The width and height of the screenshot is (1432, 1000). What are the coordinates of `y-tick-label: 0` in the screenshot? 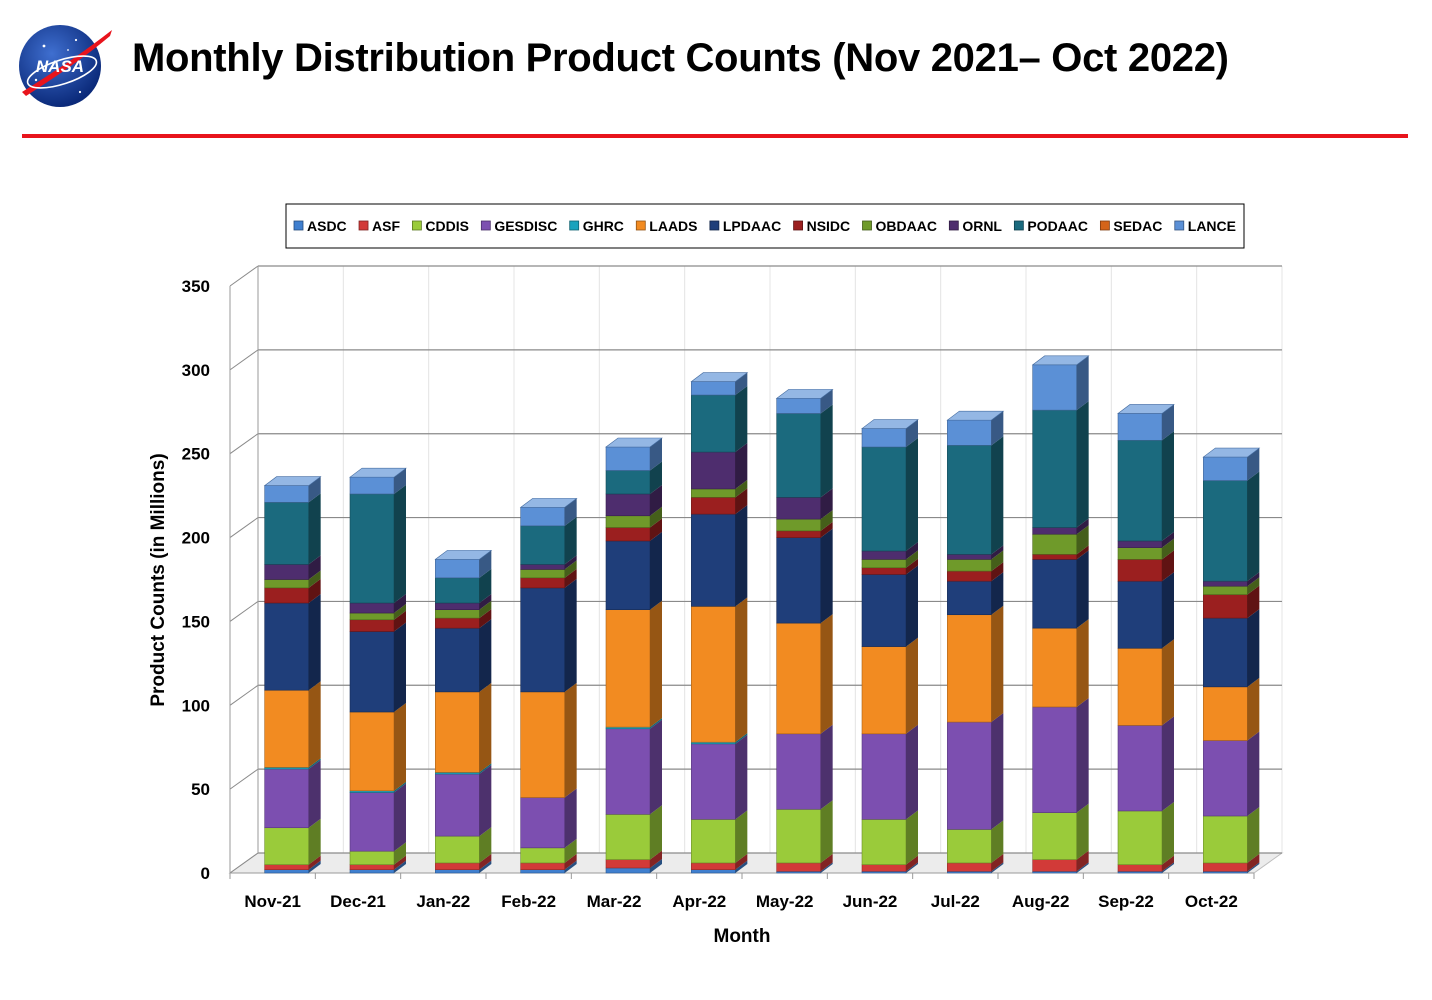 It's located at (205, 873).